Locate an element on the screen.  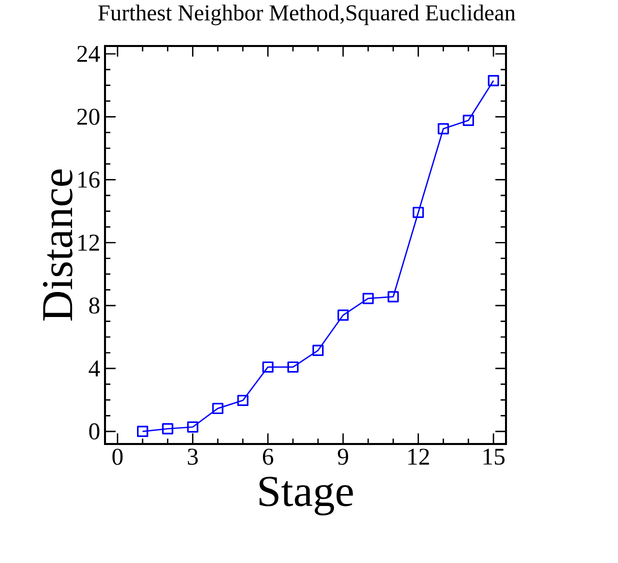
y-tick-label: 4 is located at coordinates (94, 368).